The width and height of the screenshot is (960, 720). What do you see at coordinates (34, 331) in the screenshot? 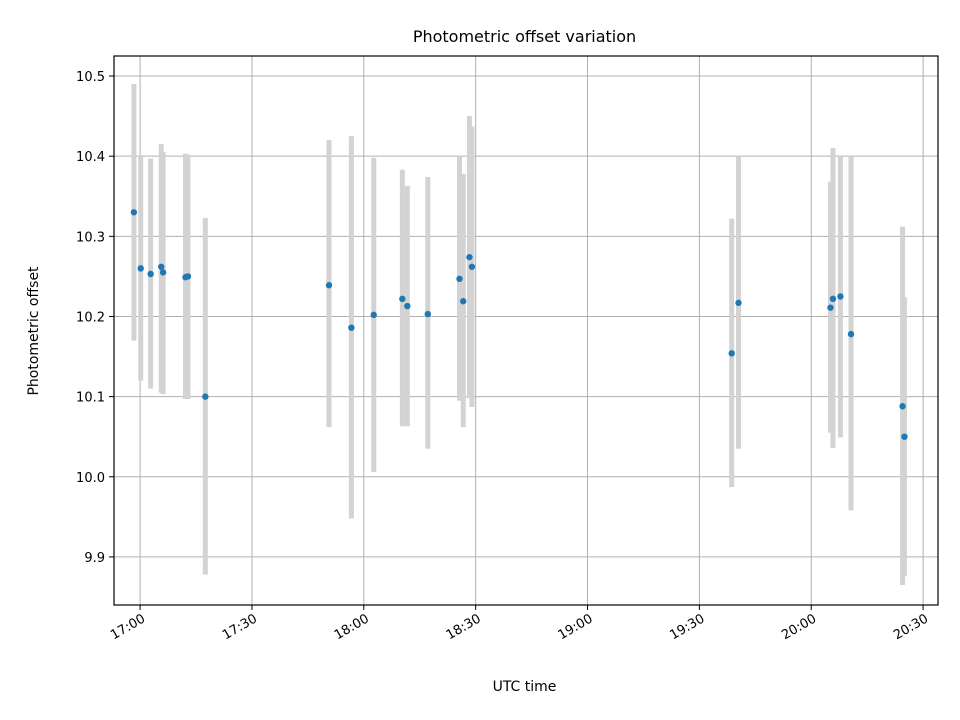
I see `y-axis-label: Photometric offset` at bounding box center [34, 331].